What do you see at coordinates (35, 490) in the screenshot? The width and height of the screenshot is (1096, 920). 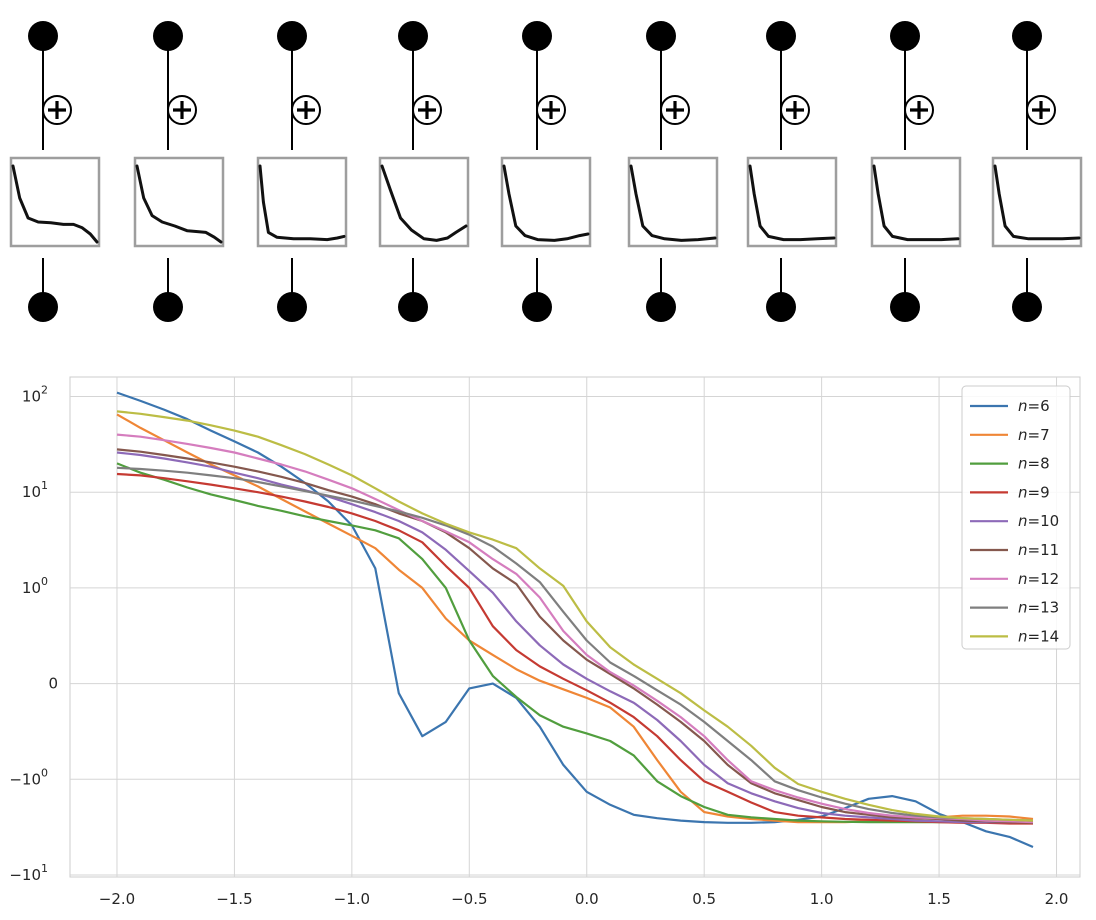 I see `y-tick-label: 10¹` at bounding box center [35, 490].